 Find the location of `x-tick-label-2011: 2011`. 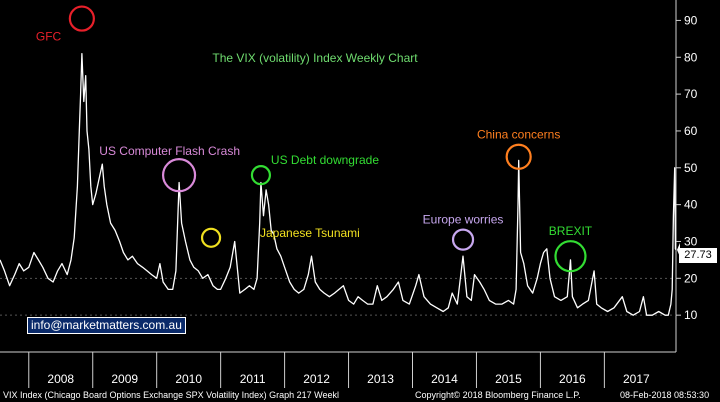

x-tick-label-2011: 2011 is located at coordinates (253, 379).